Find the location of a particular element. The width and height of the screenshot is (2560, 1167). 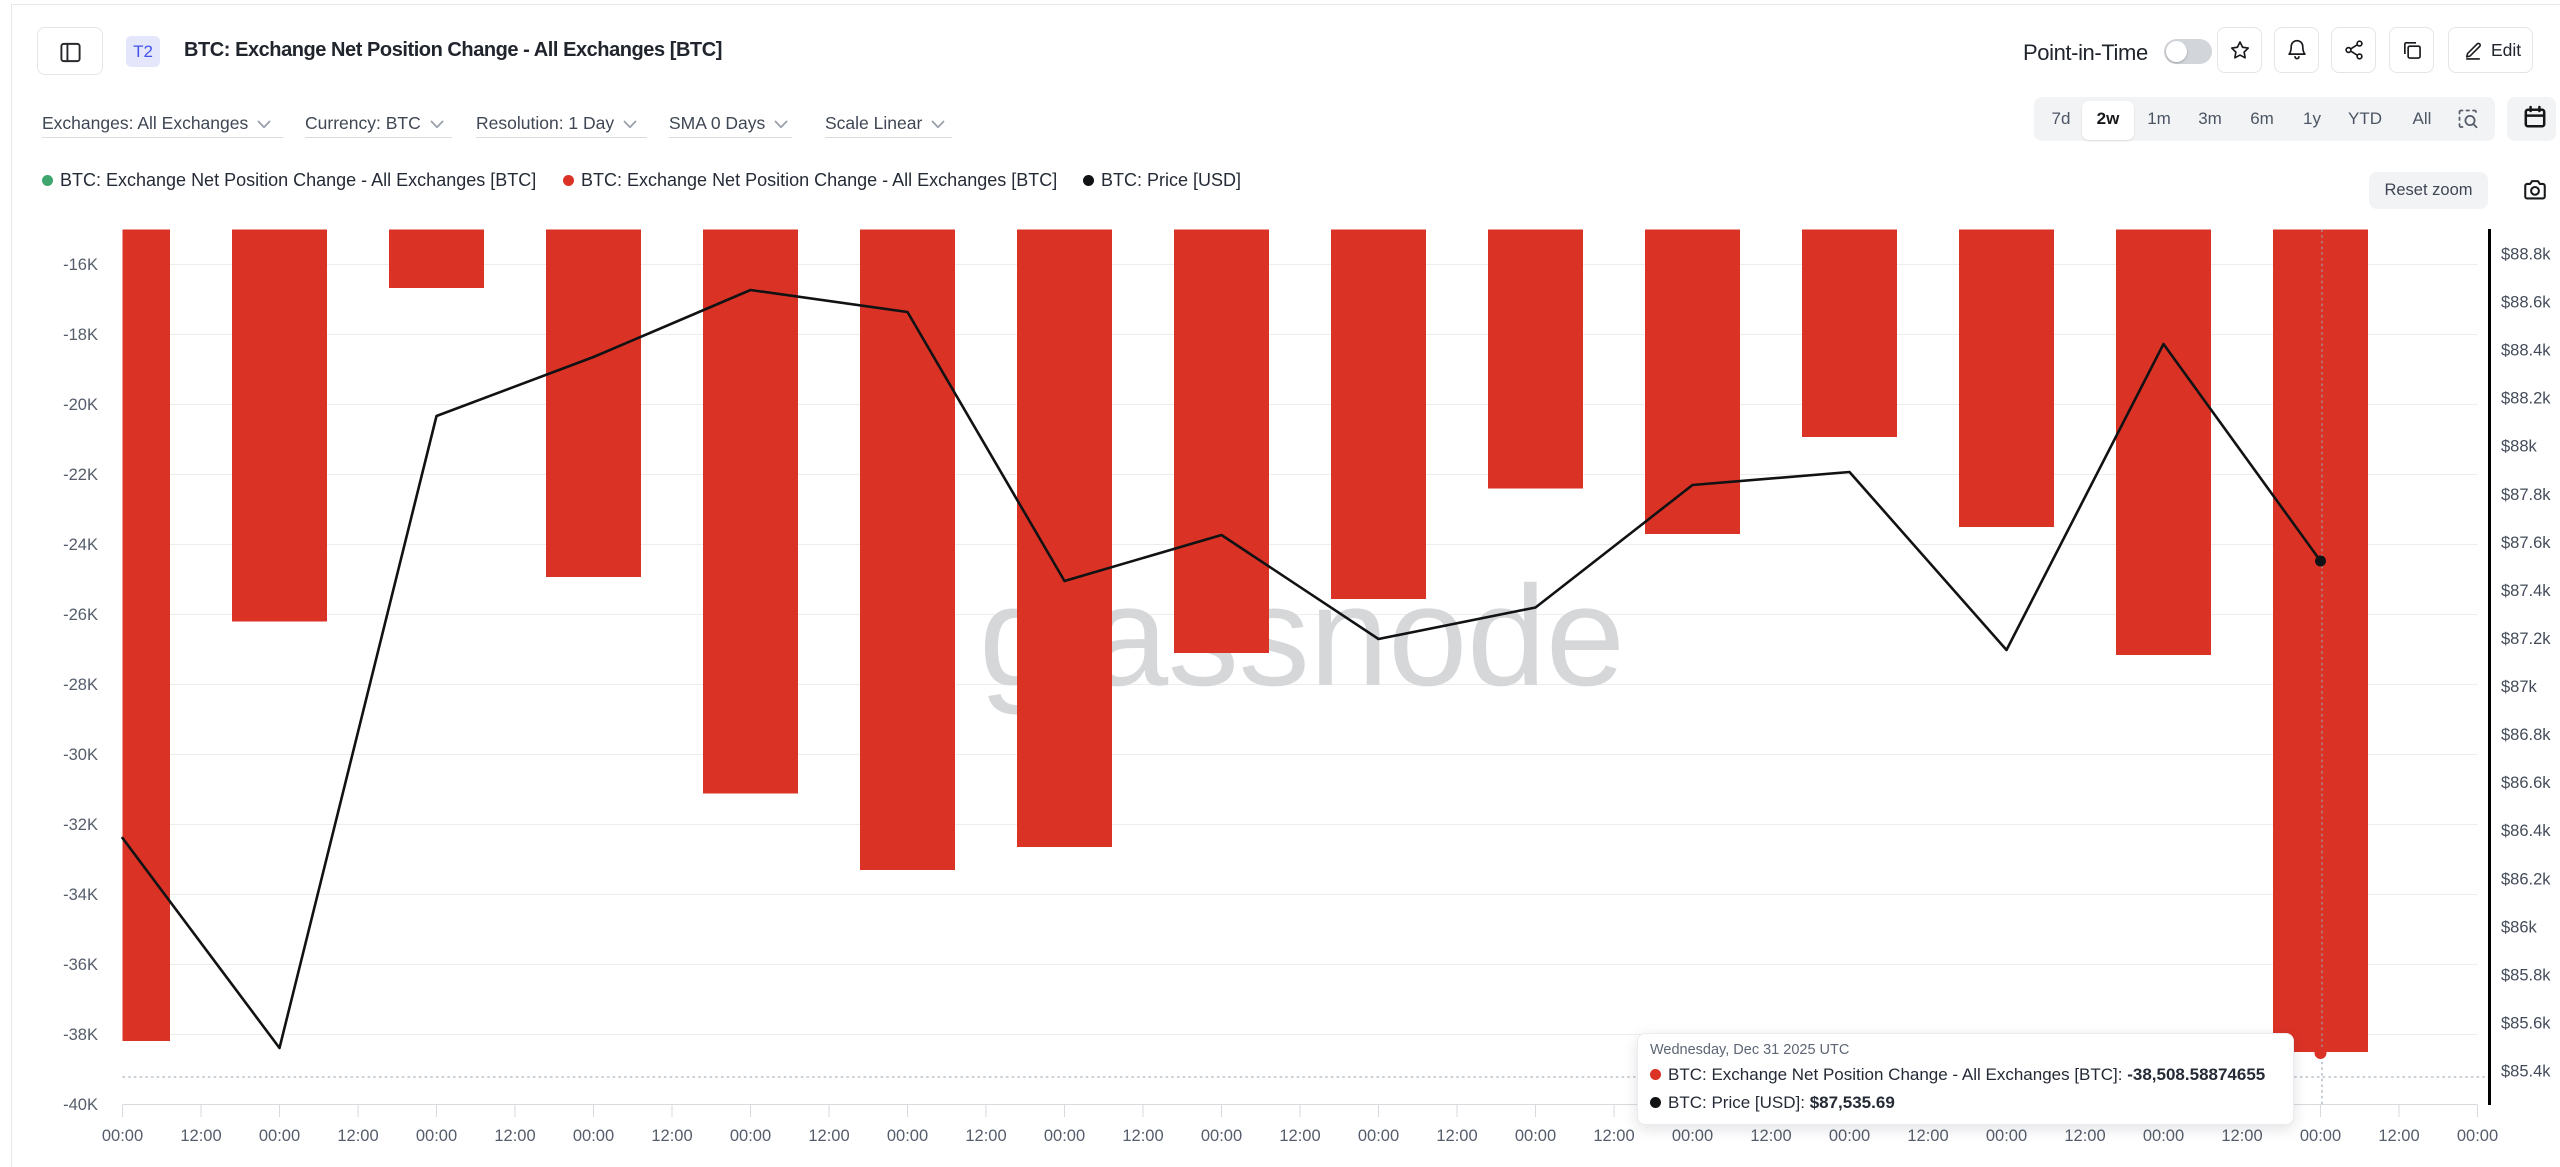

svg-text: $86.4k is located at coordinates (2526, 831).